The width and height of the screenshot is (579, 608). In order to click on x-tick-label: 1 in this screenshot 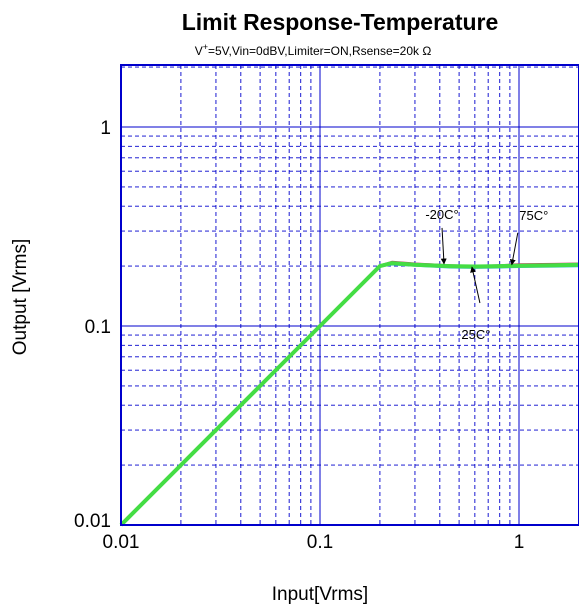, I will do `click(519, 542)`.